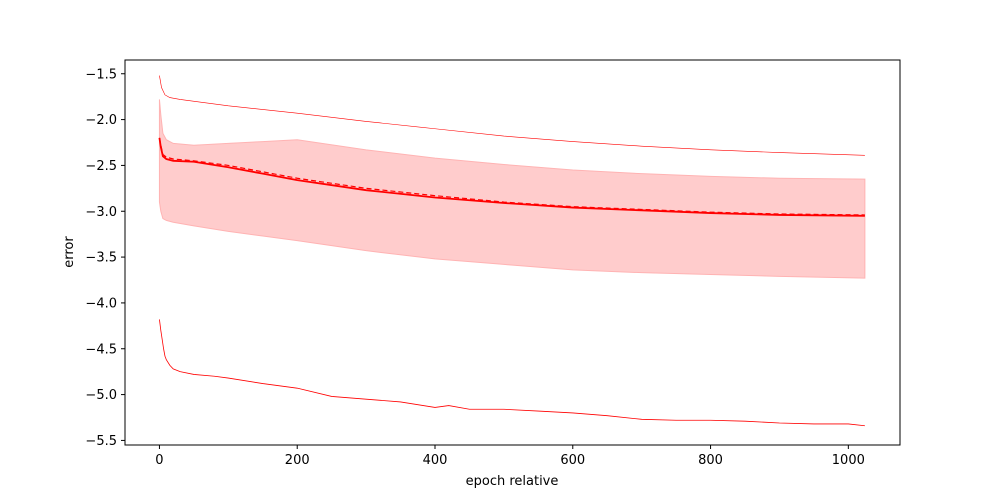  What do you see at coordinates (512, 481) in the screenshot?
I see `x-axis-label: epoch relative` at bounding box center [512, 481].